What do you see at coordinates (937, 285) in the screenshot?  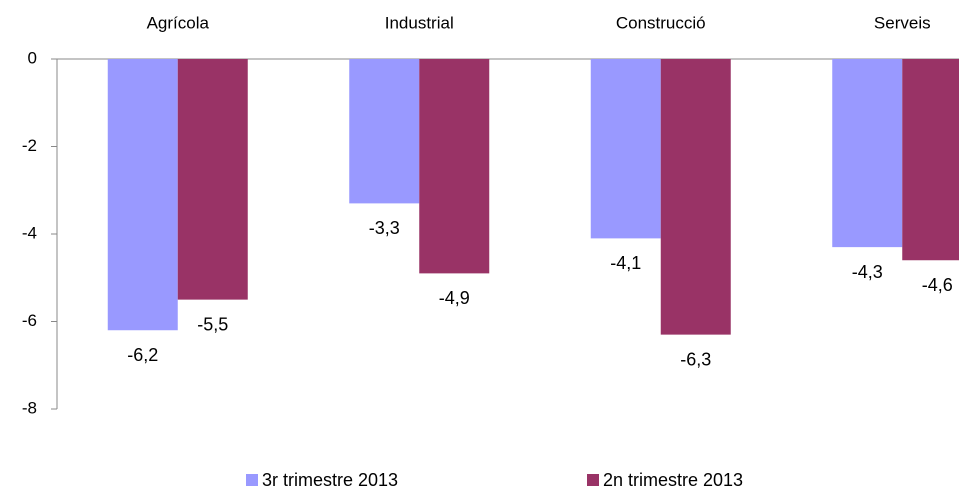 I see `value-label: -4,6` at bounding box center [937, 285].